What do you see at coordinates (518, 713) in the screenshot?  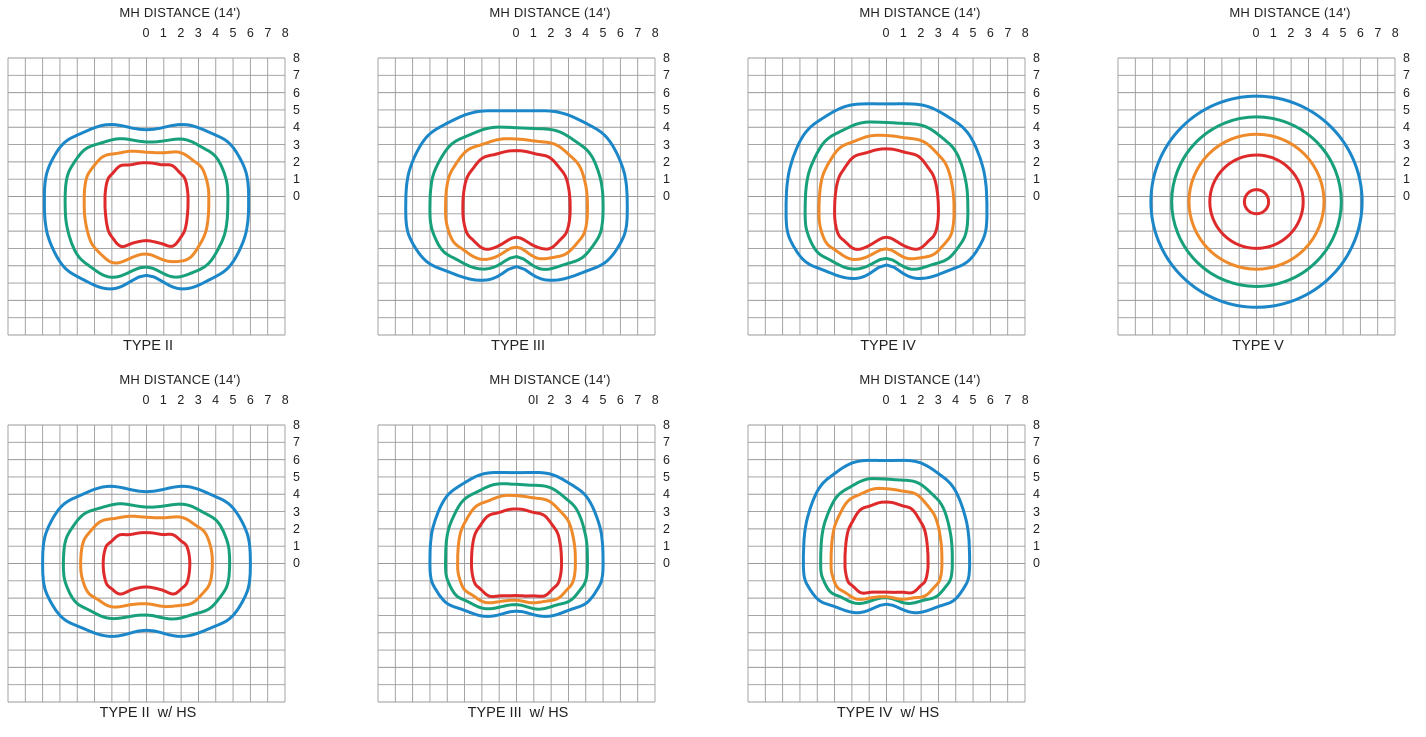 I see `distribution-type-title: TYPE III w/ HS` at bounding box center [518, 713].